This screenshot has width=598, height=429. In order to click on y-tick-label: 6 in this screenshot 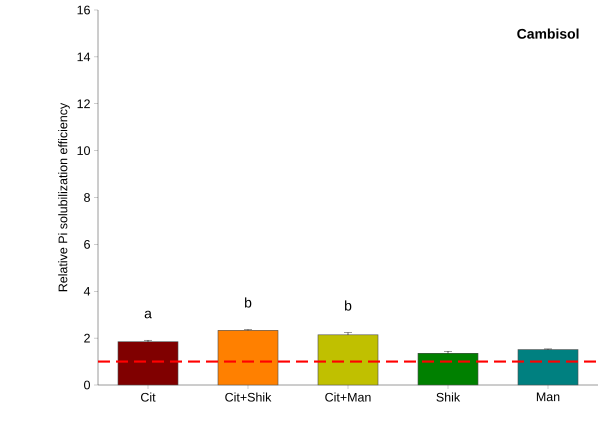, I will do `click(87, 244)`.